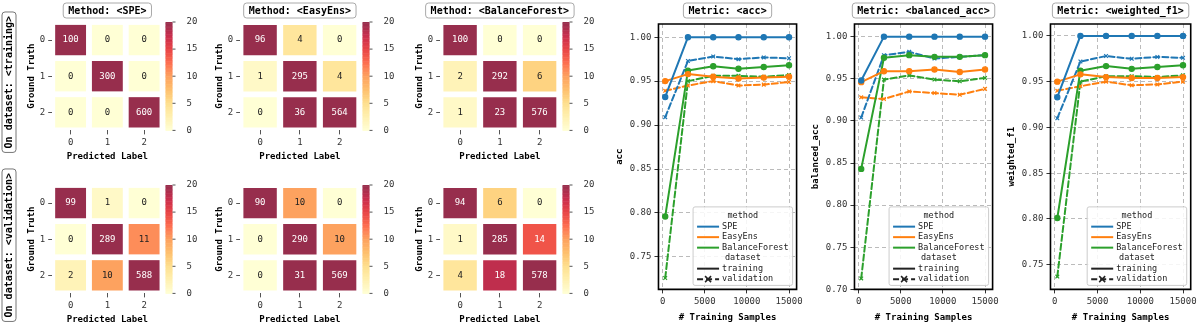  Describe the element at coordinates (540, 238) in the screenshot. I see `data-label: 14` at that location.